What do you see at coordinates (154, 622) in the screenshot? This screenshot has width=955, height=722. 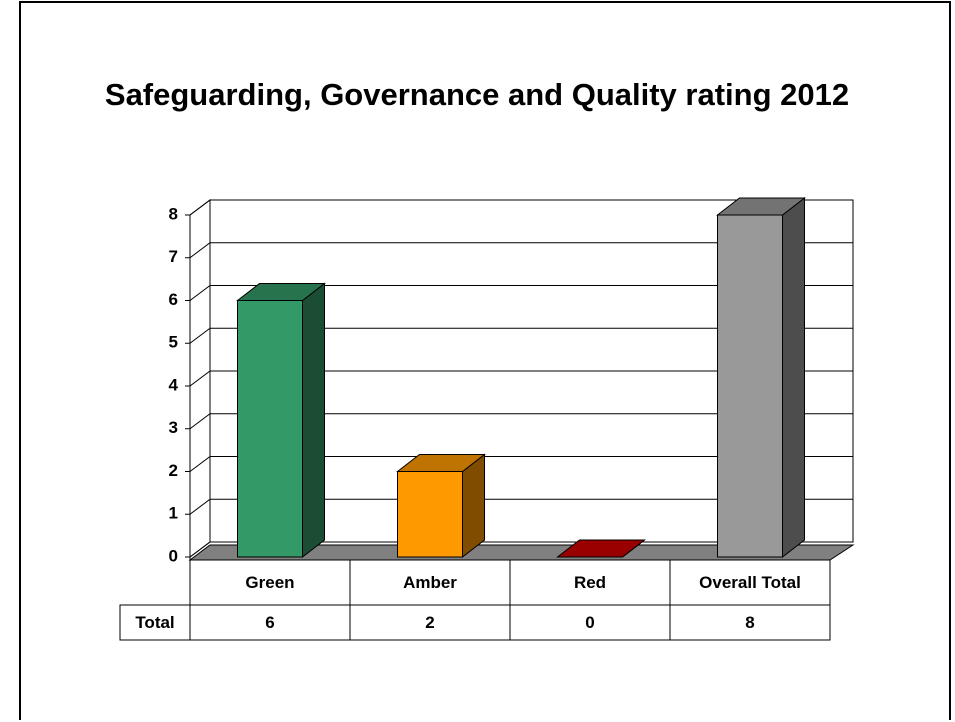 I see `table-row-label: Total` at bounding box center [154, 622].